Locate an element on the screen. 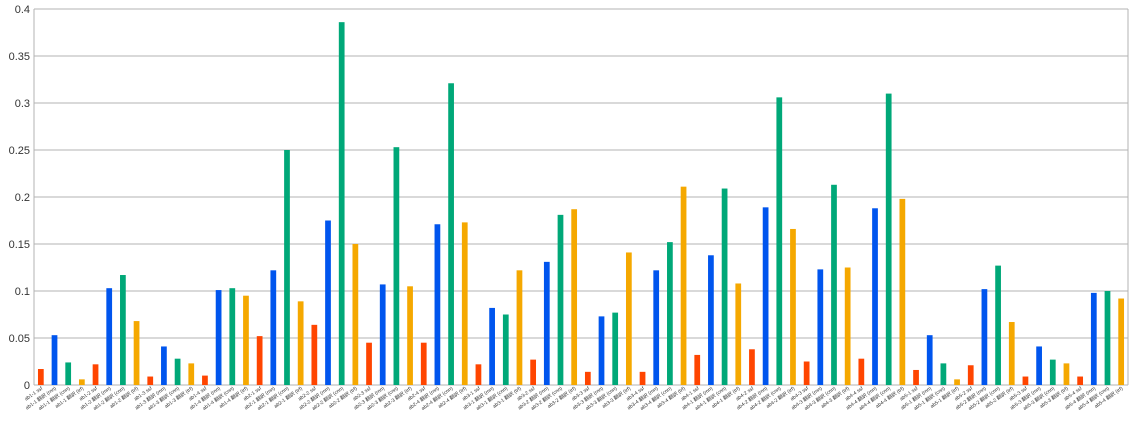 This screenshot has height=436, width=1146. y-tick-label: 0.3 is located at coordinates (22, 104).